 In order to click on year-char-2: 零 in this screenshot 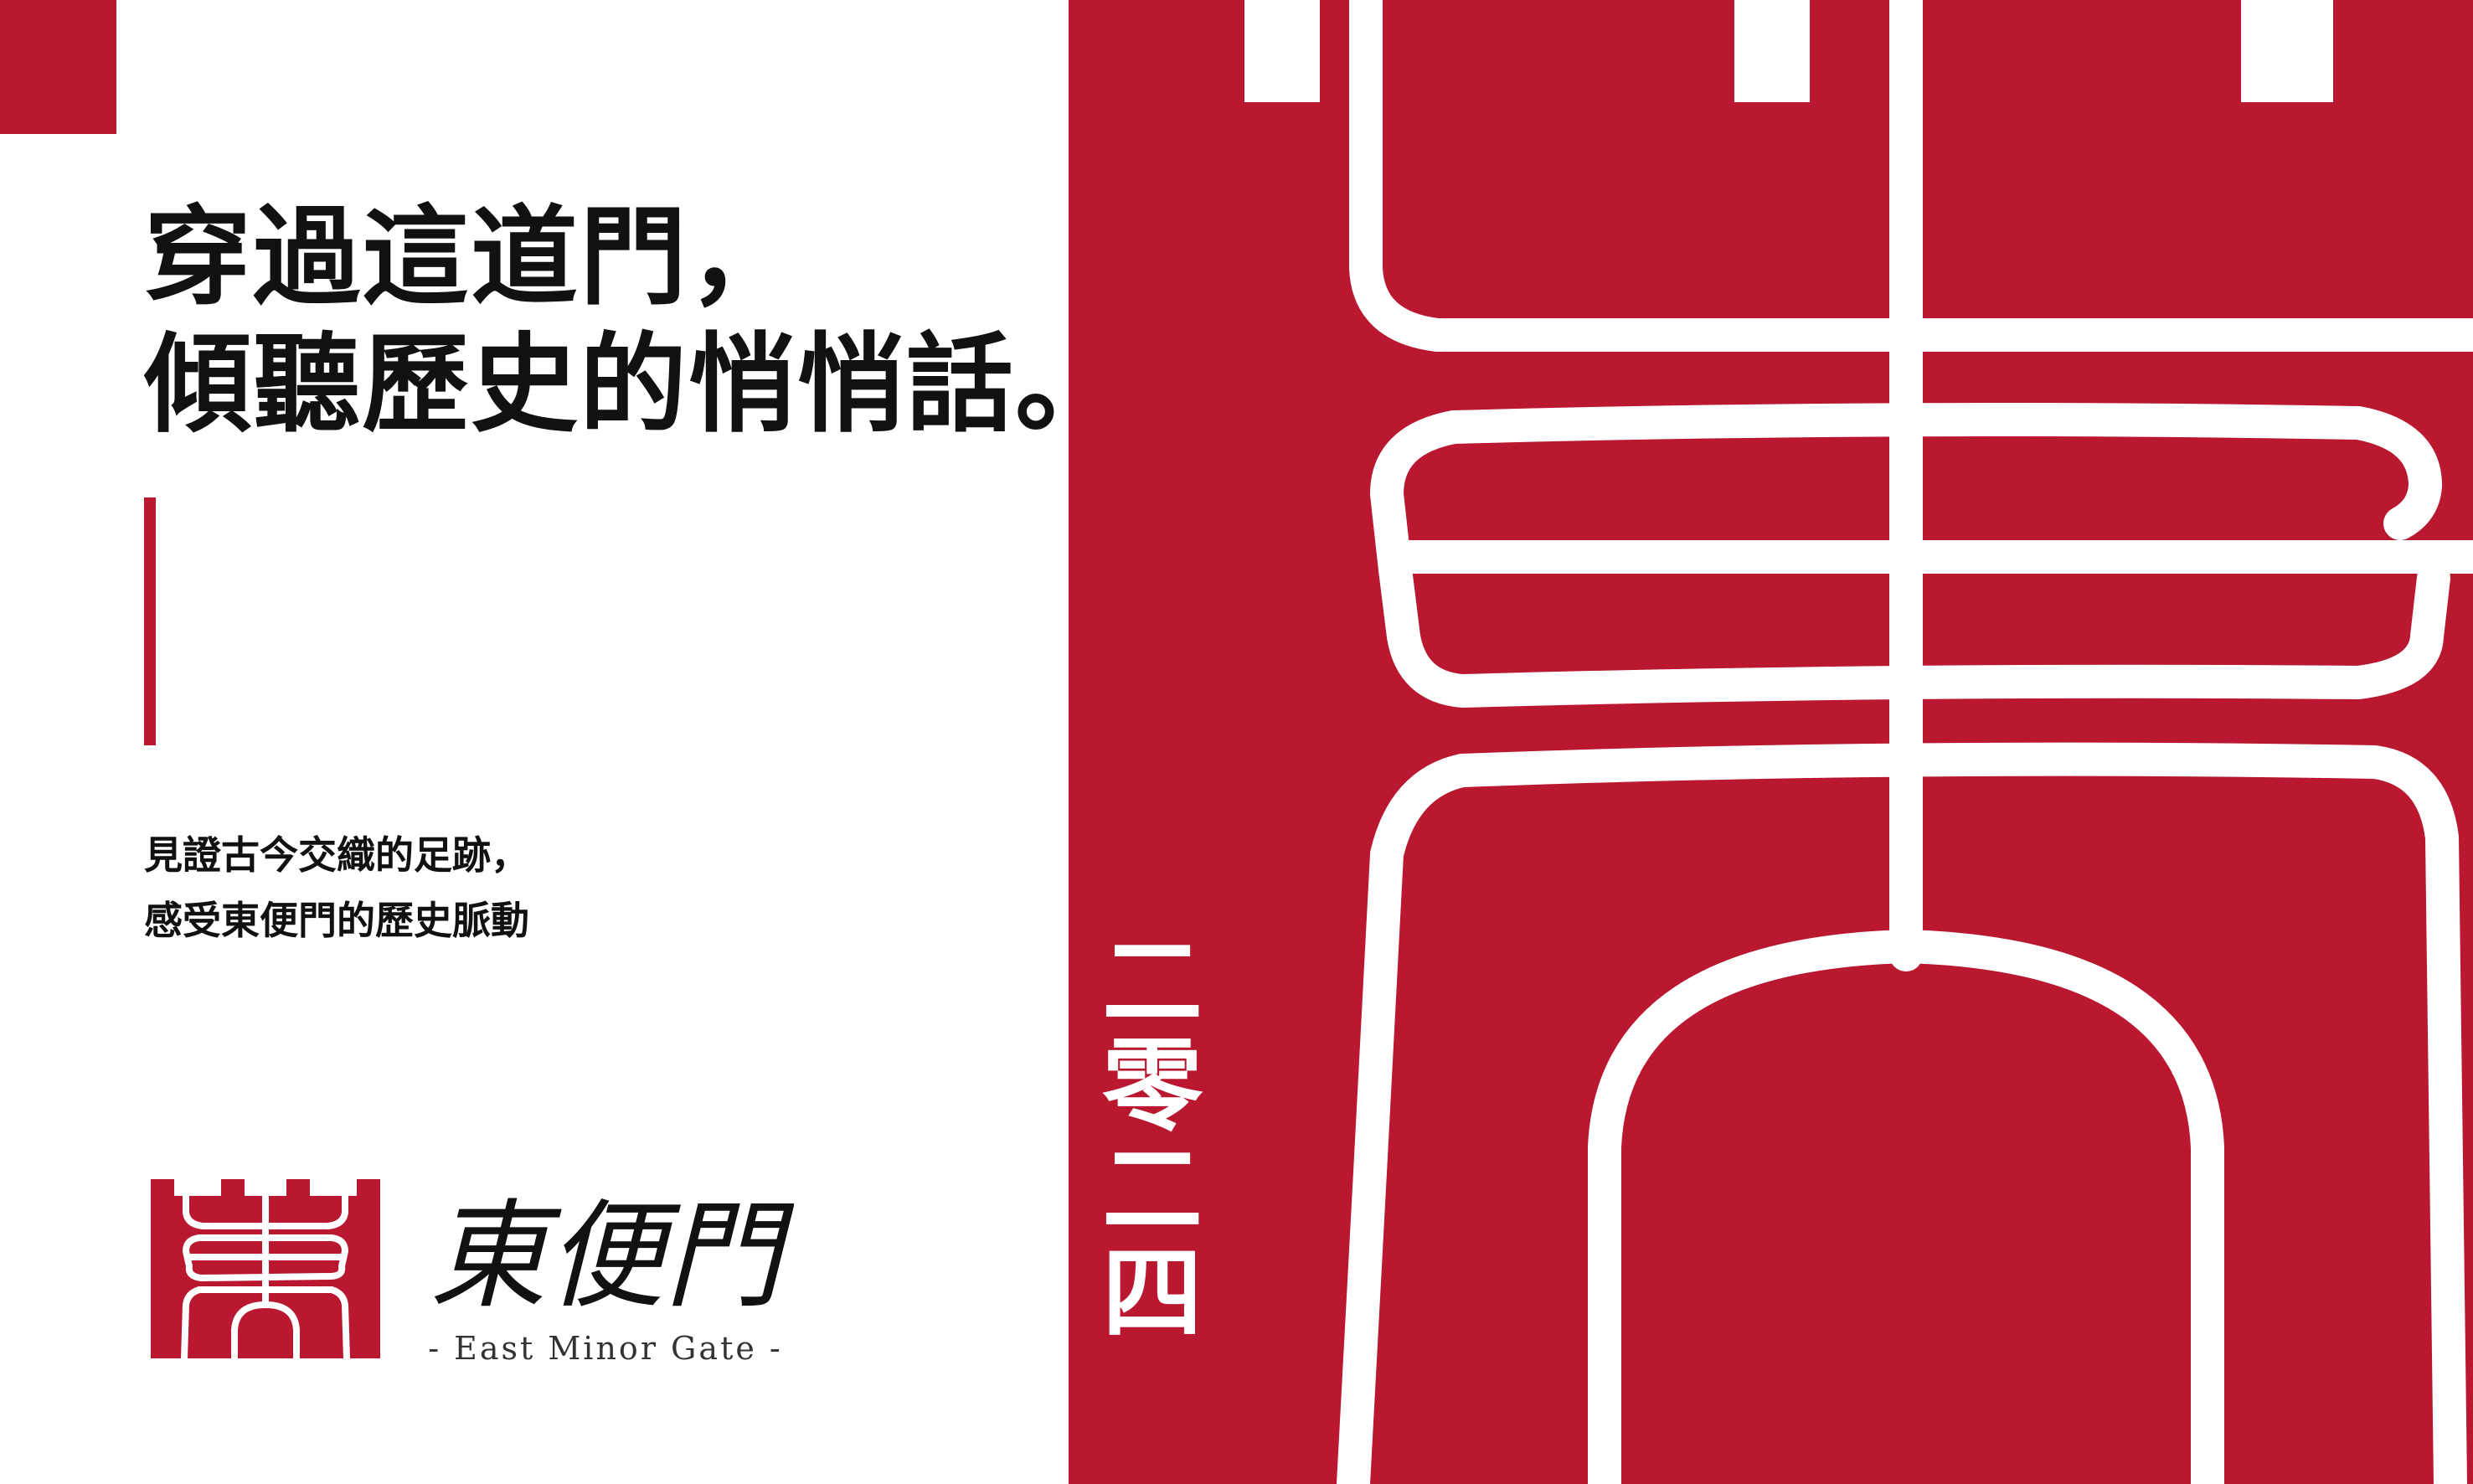, I will do `click(1152, 1086)`.